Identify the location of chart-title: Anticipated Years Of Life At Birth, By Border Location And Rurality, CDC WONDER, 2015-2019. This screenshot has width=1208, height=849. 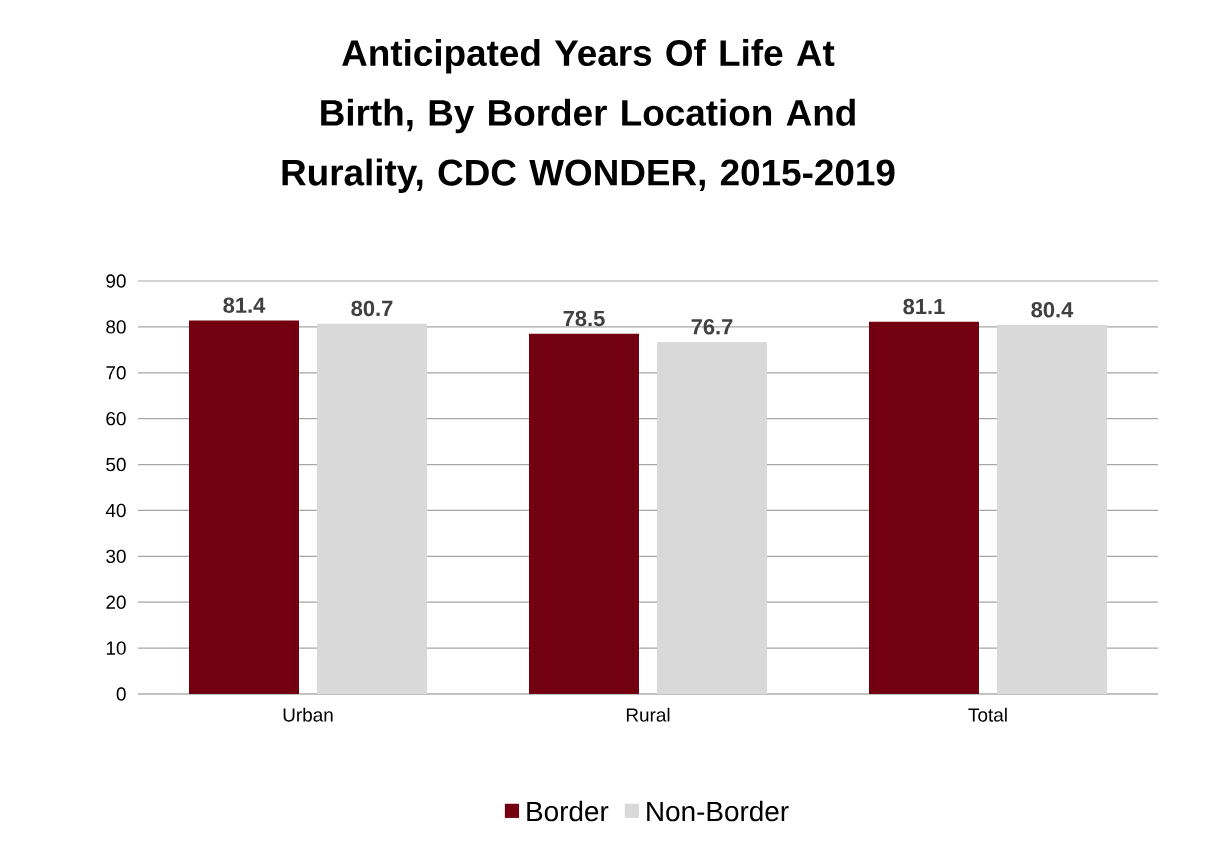
(588, 116).